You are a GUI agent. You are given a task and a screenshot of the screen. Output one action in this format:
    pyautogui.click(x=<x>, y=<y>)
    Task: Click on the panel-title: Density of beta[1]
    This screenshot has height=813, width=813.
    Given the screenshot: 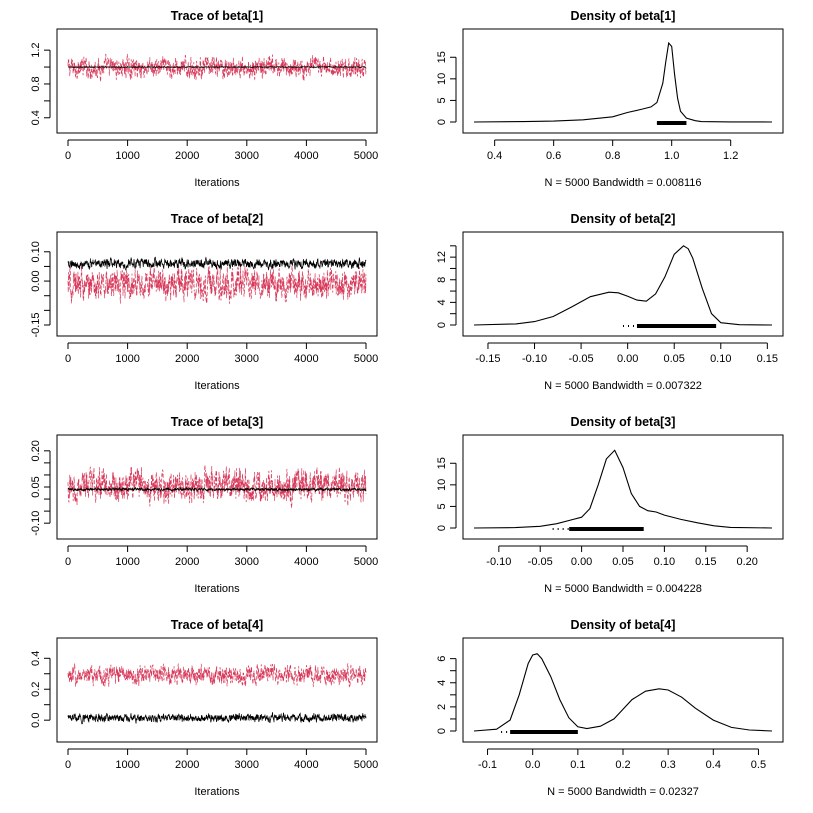 What is the action you would take?
    pyautogui.click(x=623, y=16)
    